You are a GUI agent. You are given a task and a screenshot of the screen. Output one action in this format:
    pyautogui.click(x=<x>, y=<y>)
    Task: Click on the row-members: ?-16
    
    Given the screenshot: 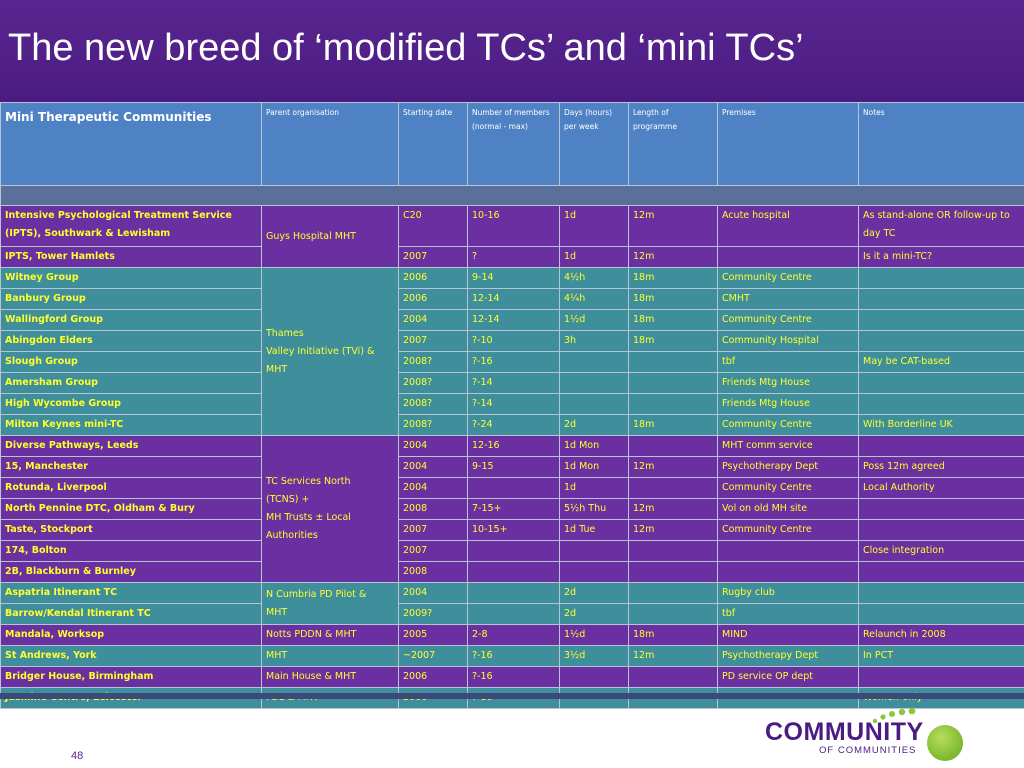 What is the action you would take?
    pyautogui.click(x=513, y=362)
    